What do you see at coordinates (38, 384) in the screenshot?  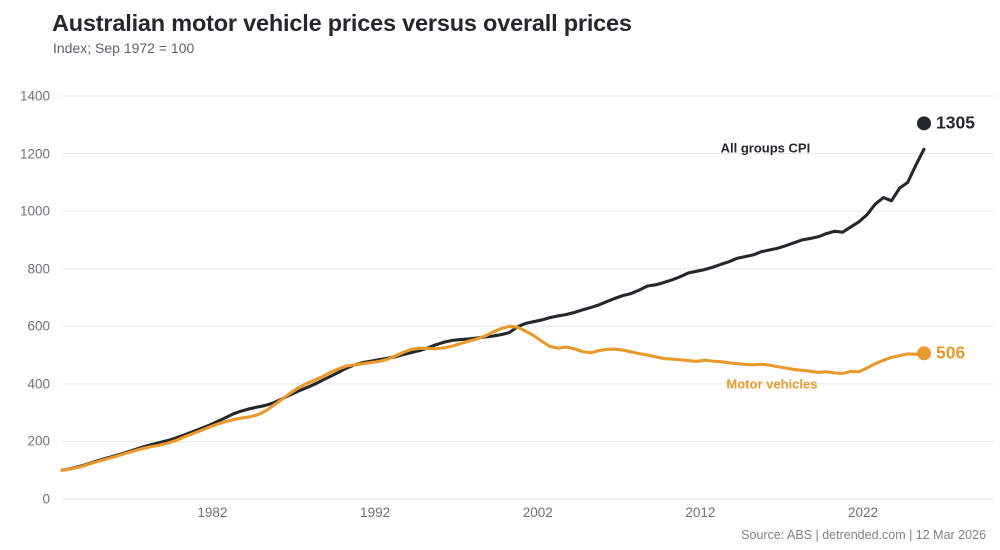 I see `y-axis-tick-400: 400` at bounding box center [38, 384].